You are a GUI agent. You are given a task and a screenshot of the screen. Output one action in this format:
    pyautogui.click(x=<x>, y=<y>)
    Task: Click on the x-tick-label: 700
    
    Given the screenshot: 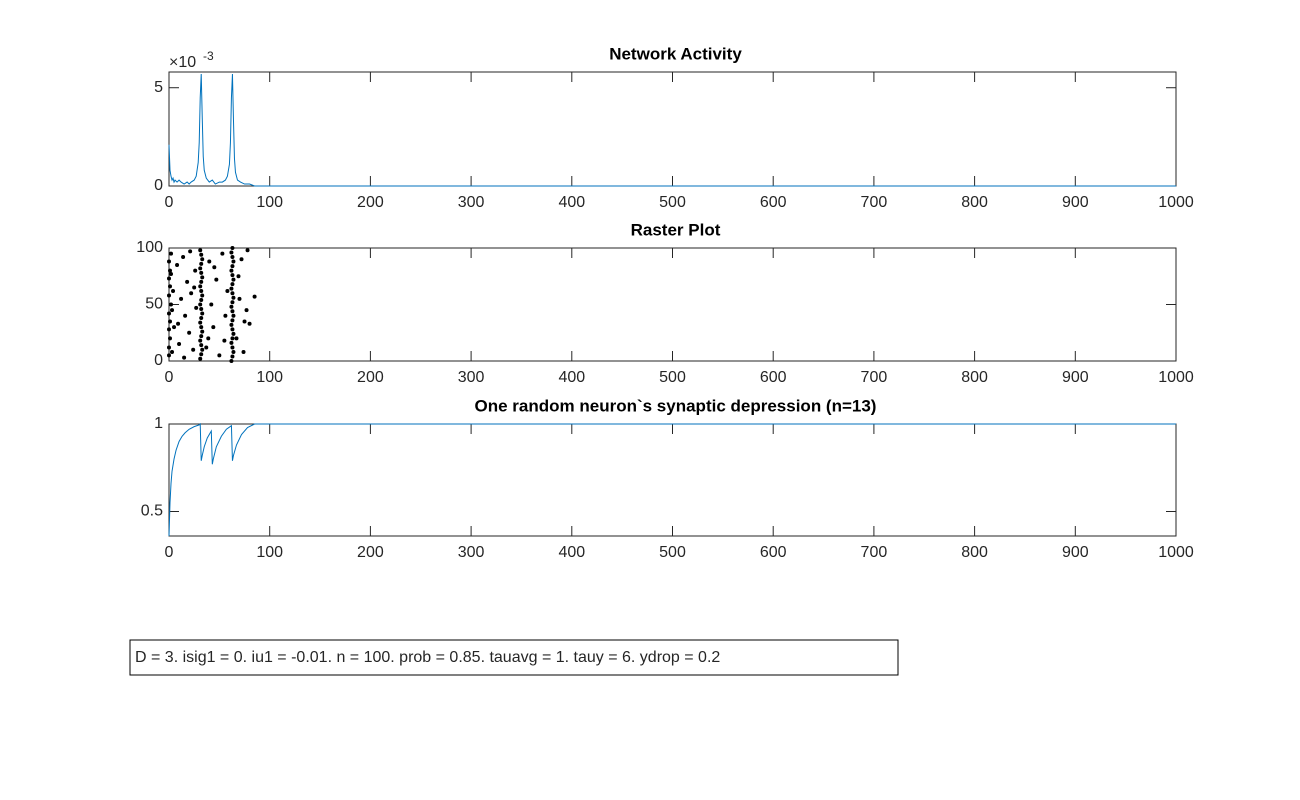 What is the action you would take?
    pyautogui.click(x=874, y=552)
    